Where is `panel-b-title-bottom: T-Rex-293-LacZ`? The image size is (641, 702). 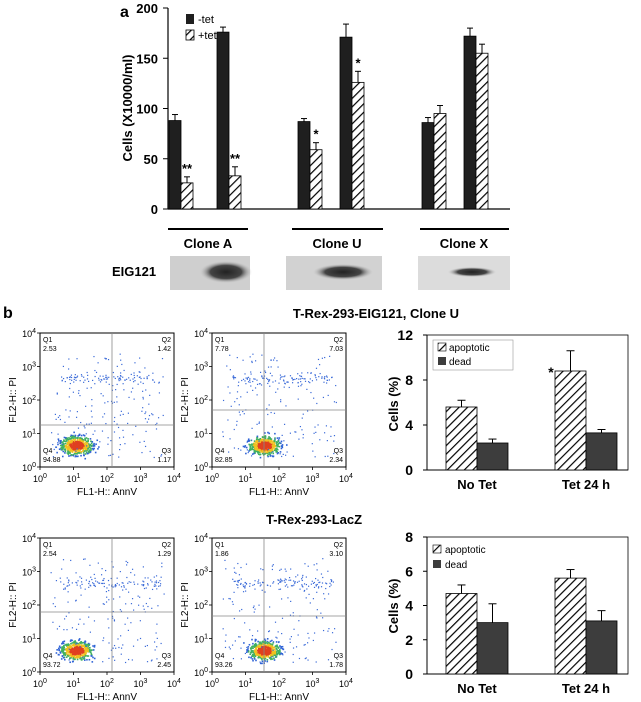
panel-b-title-bottom: T-Rex-293-LacZ is located at coordinates (314, 519).